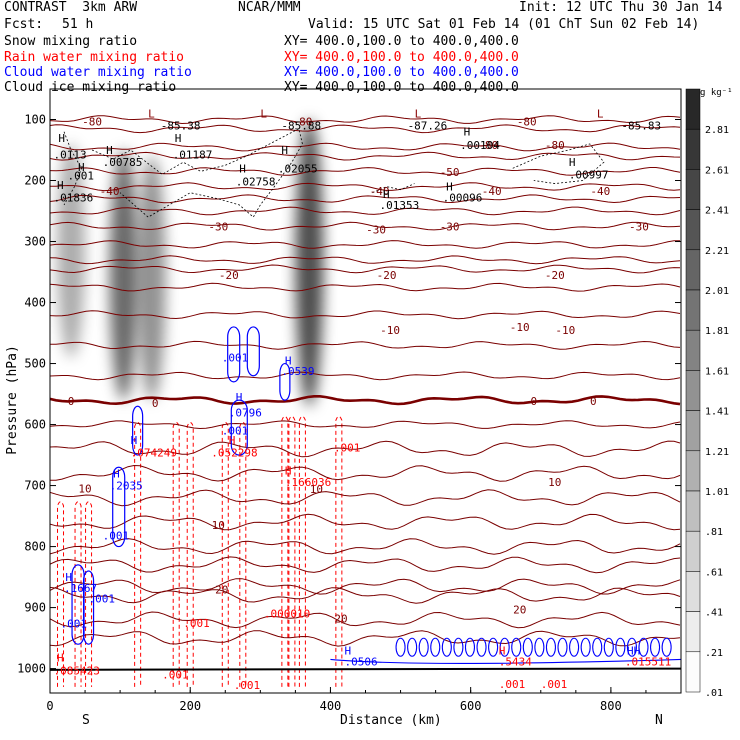 This screenshot has width=740, height=740. I want to click on x-tick-label: 600, so click(471, 706).